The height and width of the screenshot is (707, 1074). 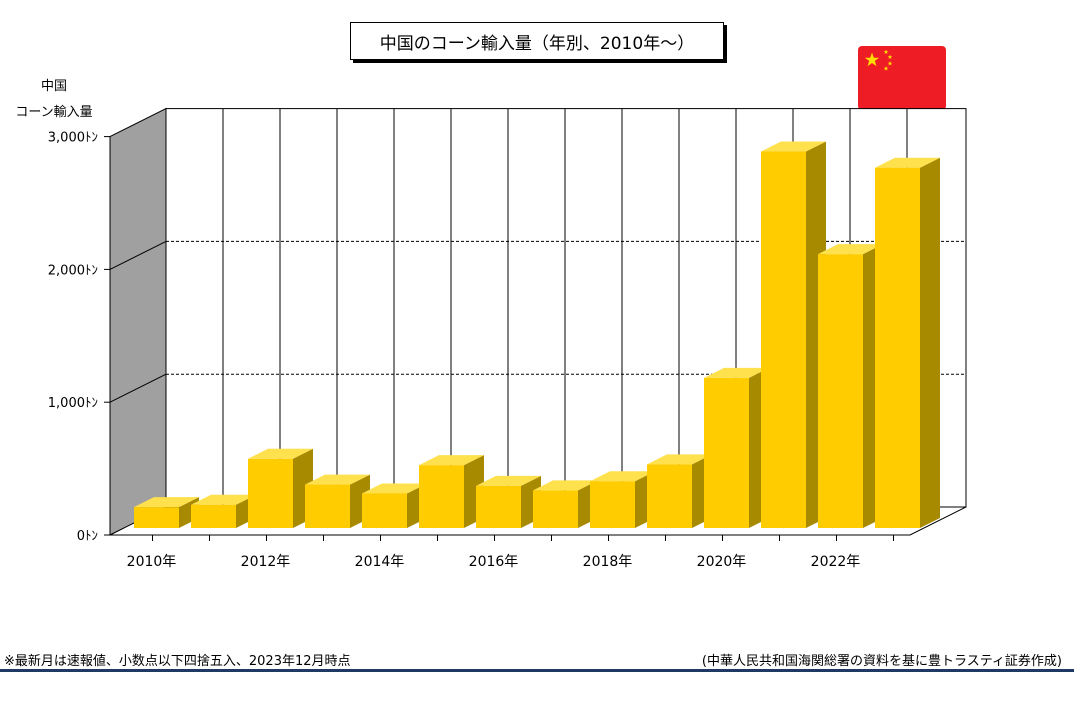 What do you see at coordinates (494, 562) in the screenshot?
I see `x-tick-label: 2016年` at bounding box center [494, 562].